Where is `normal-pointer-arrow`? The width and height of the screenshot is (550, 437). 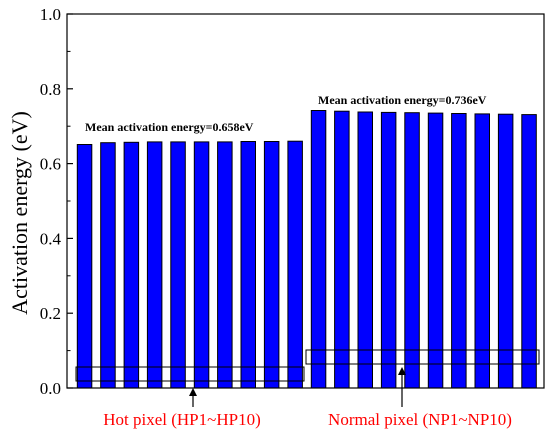 normal-pointer-arrow is located at coordinates (402, 387).